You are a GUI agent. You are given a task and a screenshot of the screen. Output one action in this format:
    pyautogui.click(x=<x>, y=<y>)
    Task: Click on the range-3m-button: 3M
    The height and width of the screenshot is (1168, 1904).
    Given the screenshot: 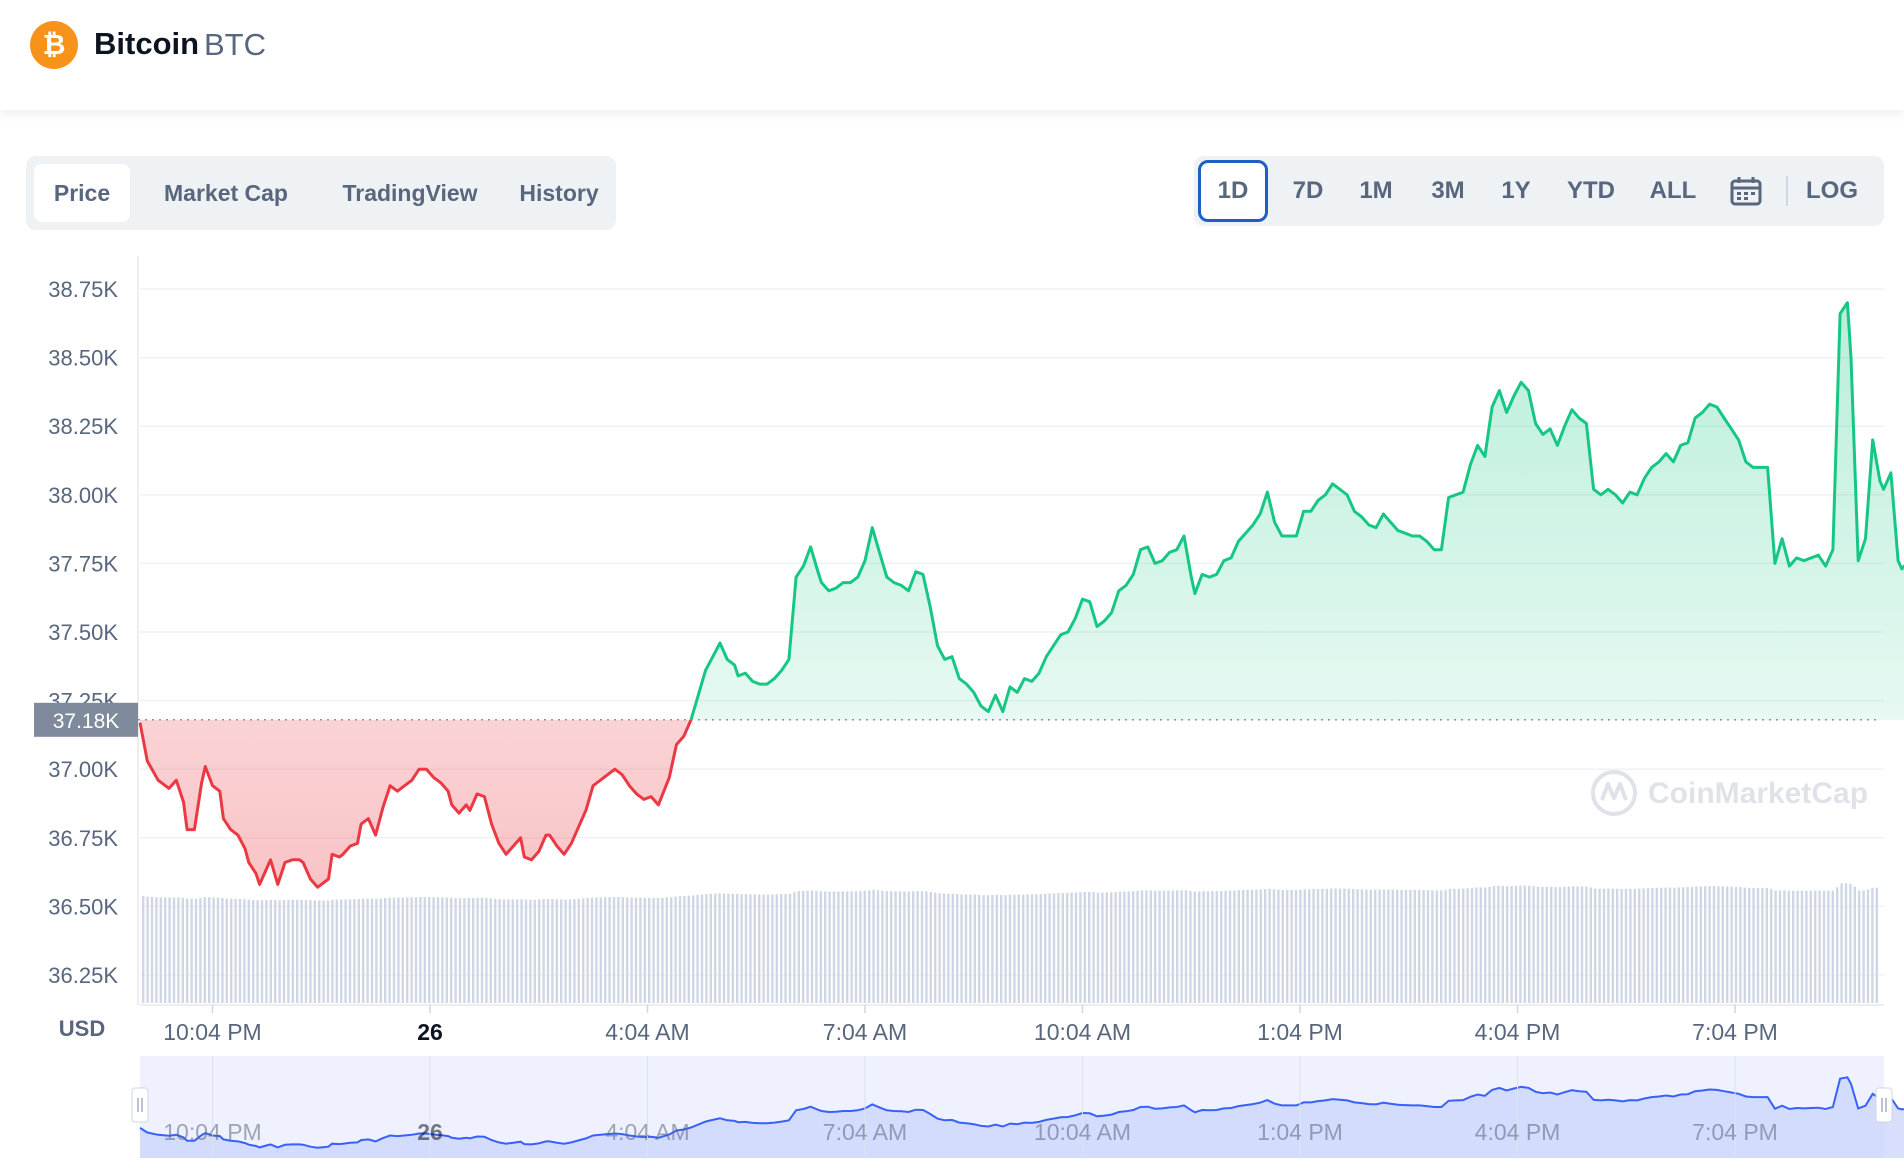 What is the action you would take?
    pyautogui.click(x=1448, y=190)
    